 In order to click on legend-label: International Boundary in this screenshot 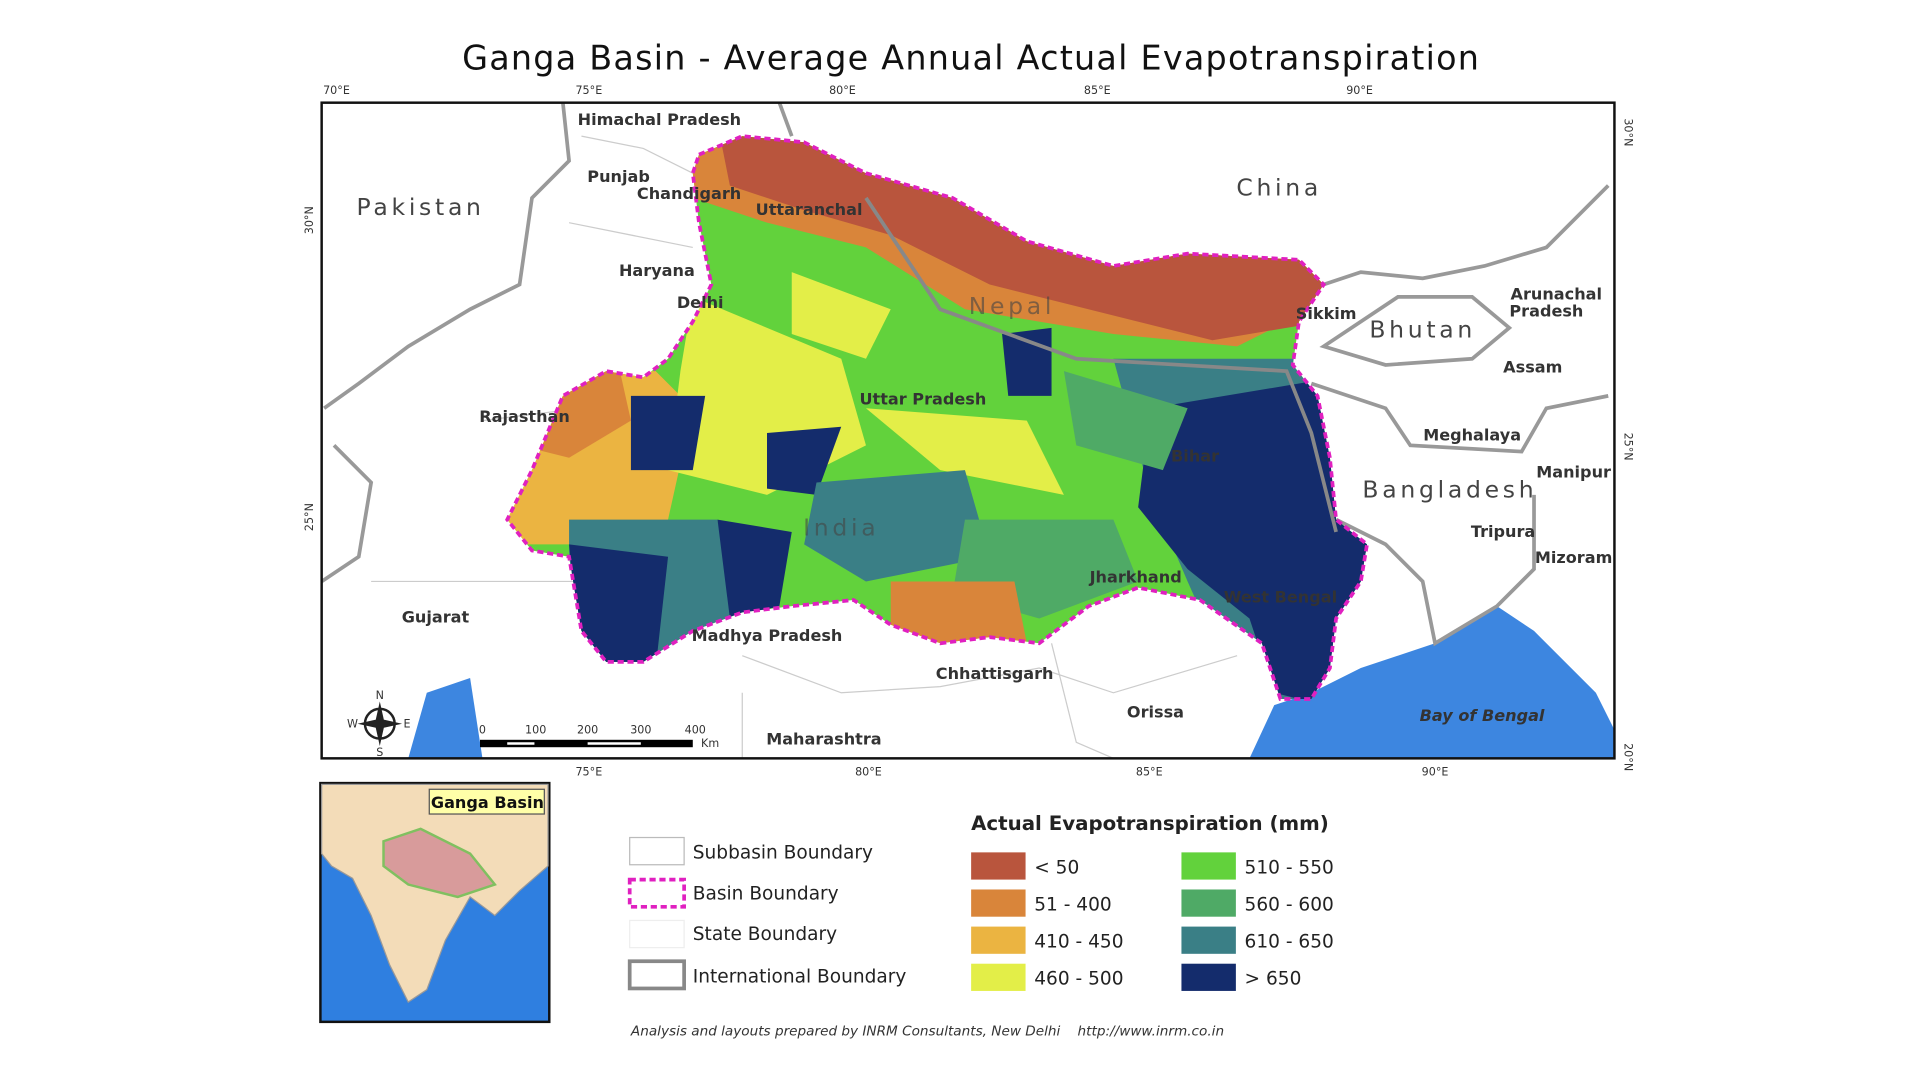, I will do `click(800, 976)`.